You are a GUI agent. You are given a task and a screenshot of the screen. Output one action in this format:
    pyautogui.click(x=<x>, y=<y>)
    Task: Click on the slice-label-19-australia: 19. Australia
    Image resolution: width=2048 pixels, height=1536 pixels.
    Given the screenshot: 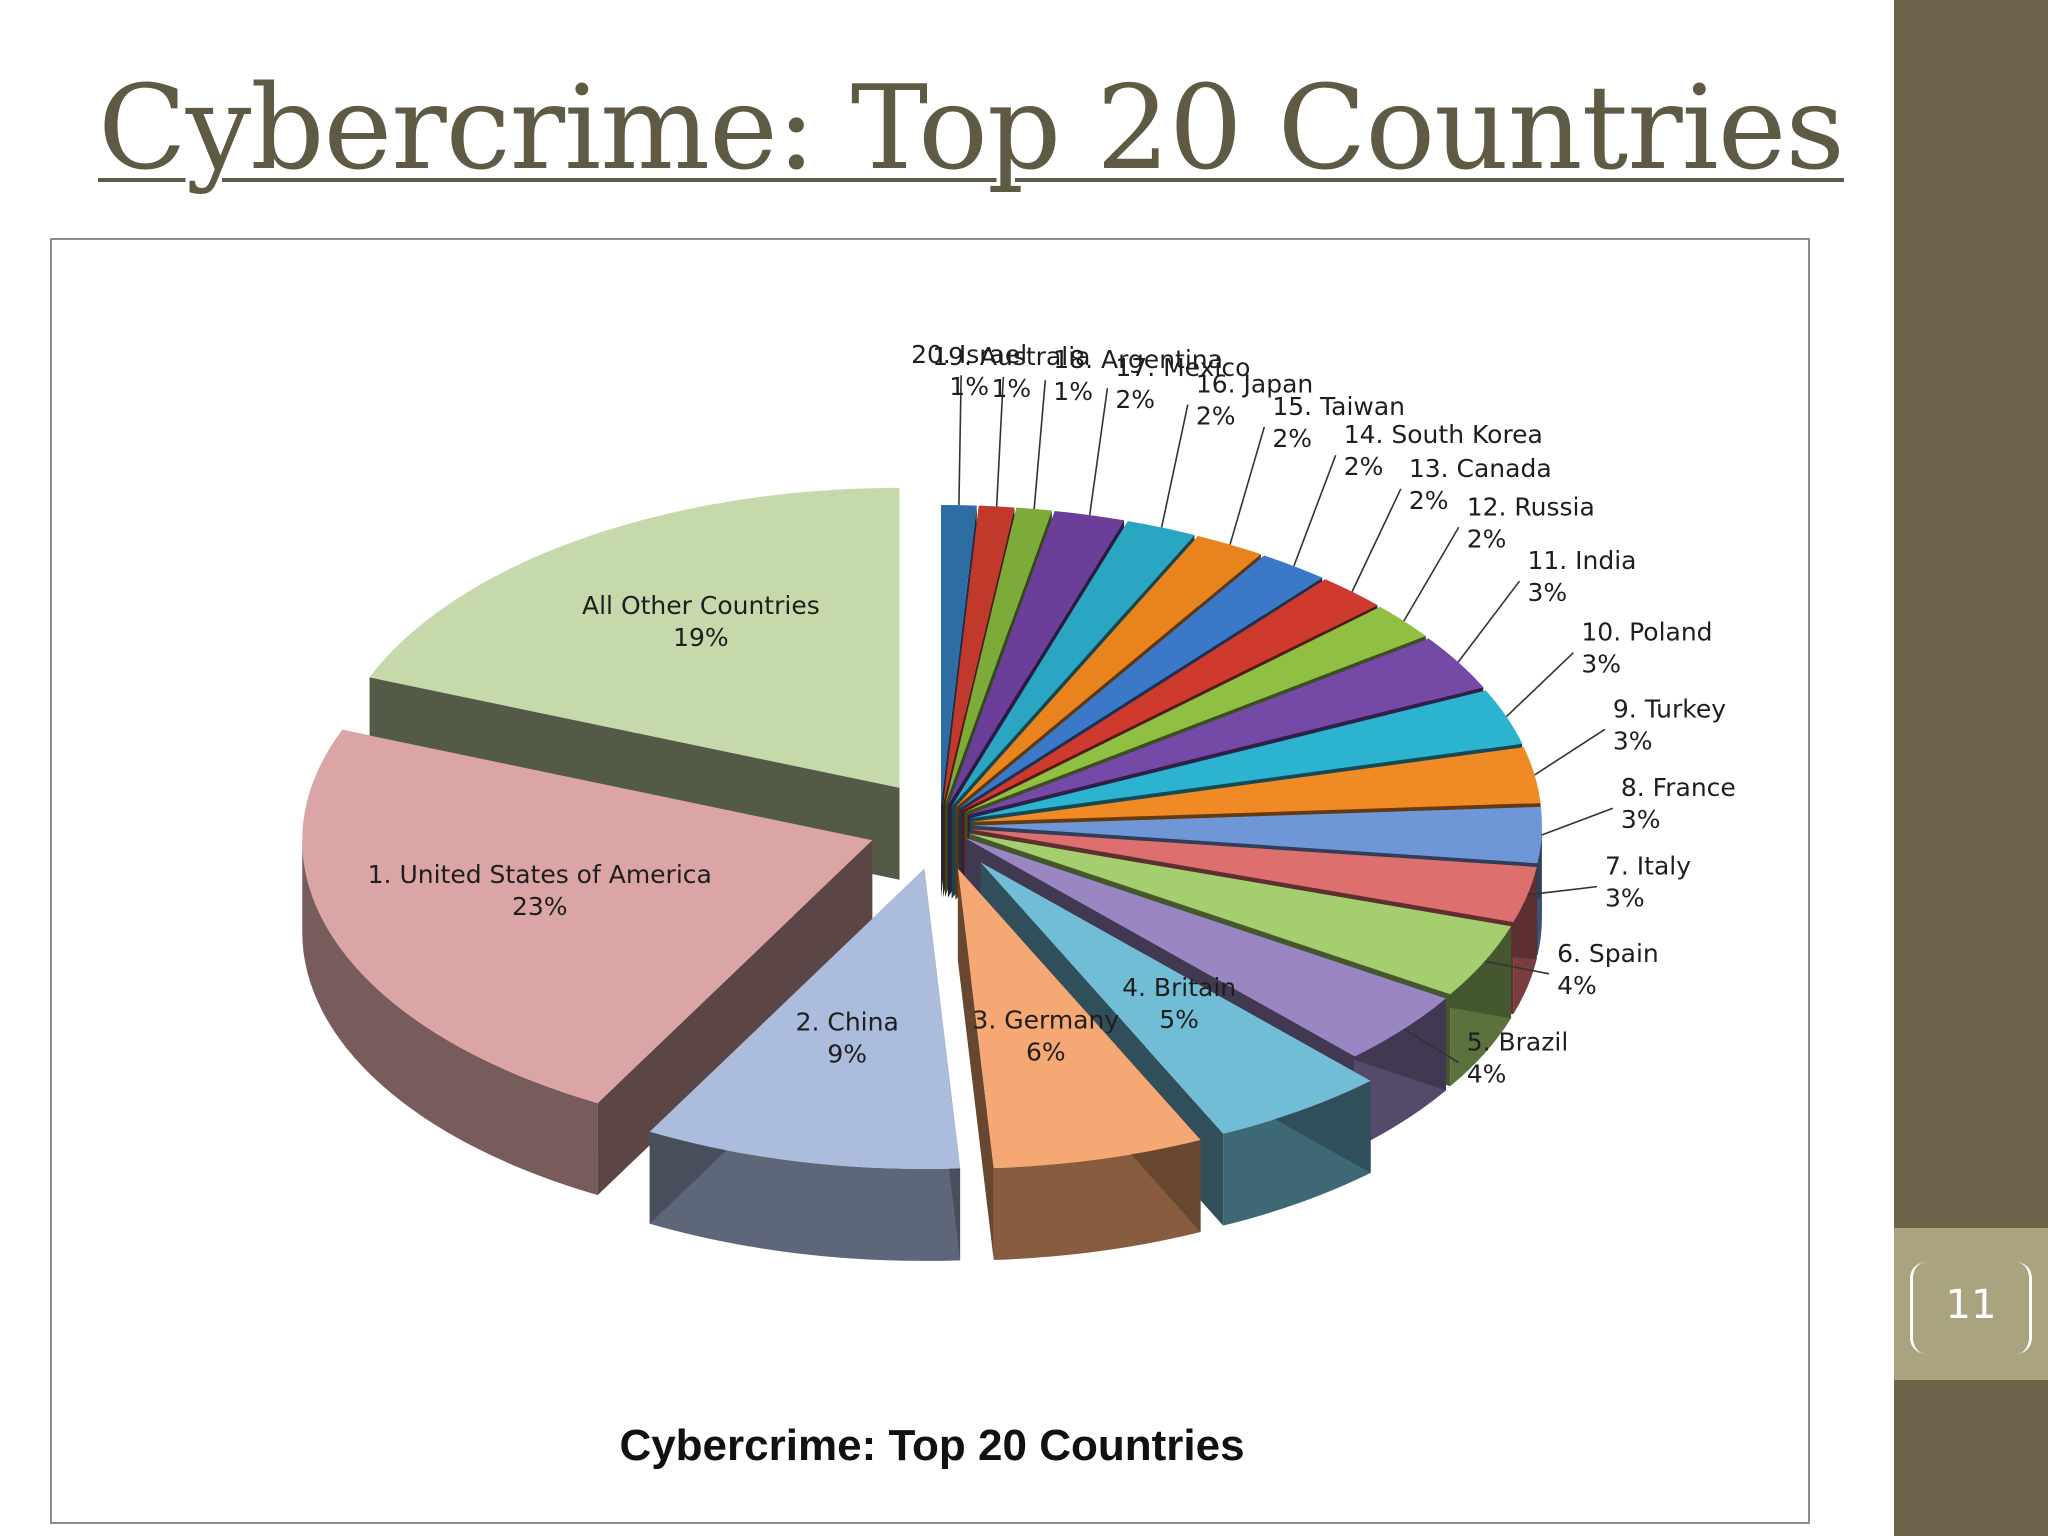 What is the action you would take?
    pyautogui.click(x=1011, y=356)
    